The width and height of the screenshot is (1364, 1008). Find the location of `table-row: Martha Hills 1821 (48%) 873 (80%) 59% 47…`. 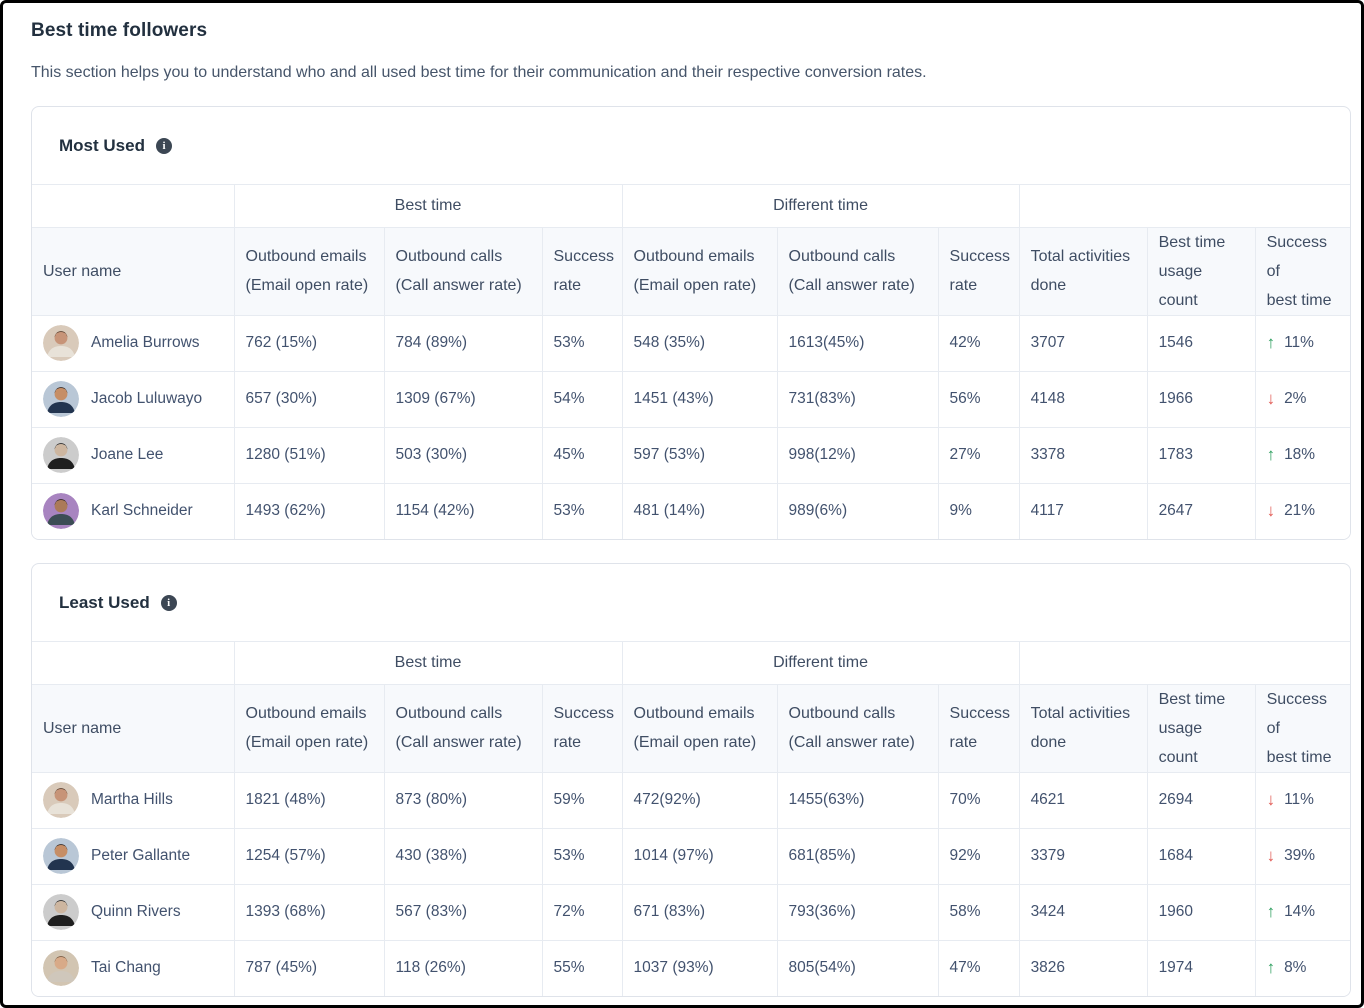

table-row: Martha Hills 1821 (48%) 873 (80%) 59% 47… is located at coordinates (691, 800).